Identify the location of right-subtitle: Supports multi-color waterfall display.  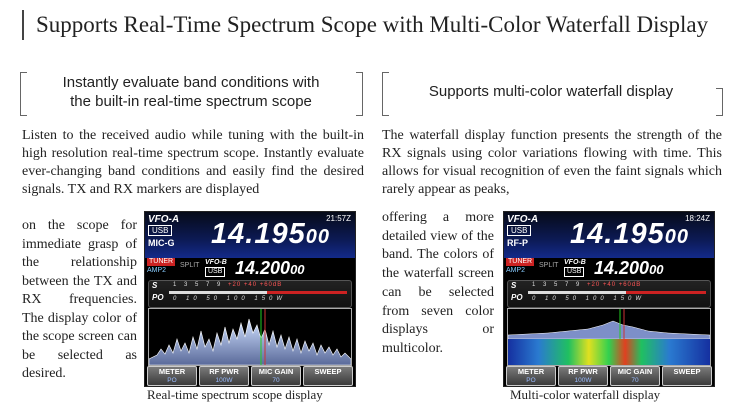
(551, 91).